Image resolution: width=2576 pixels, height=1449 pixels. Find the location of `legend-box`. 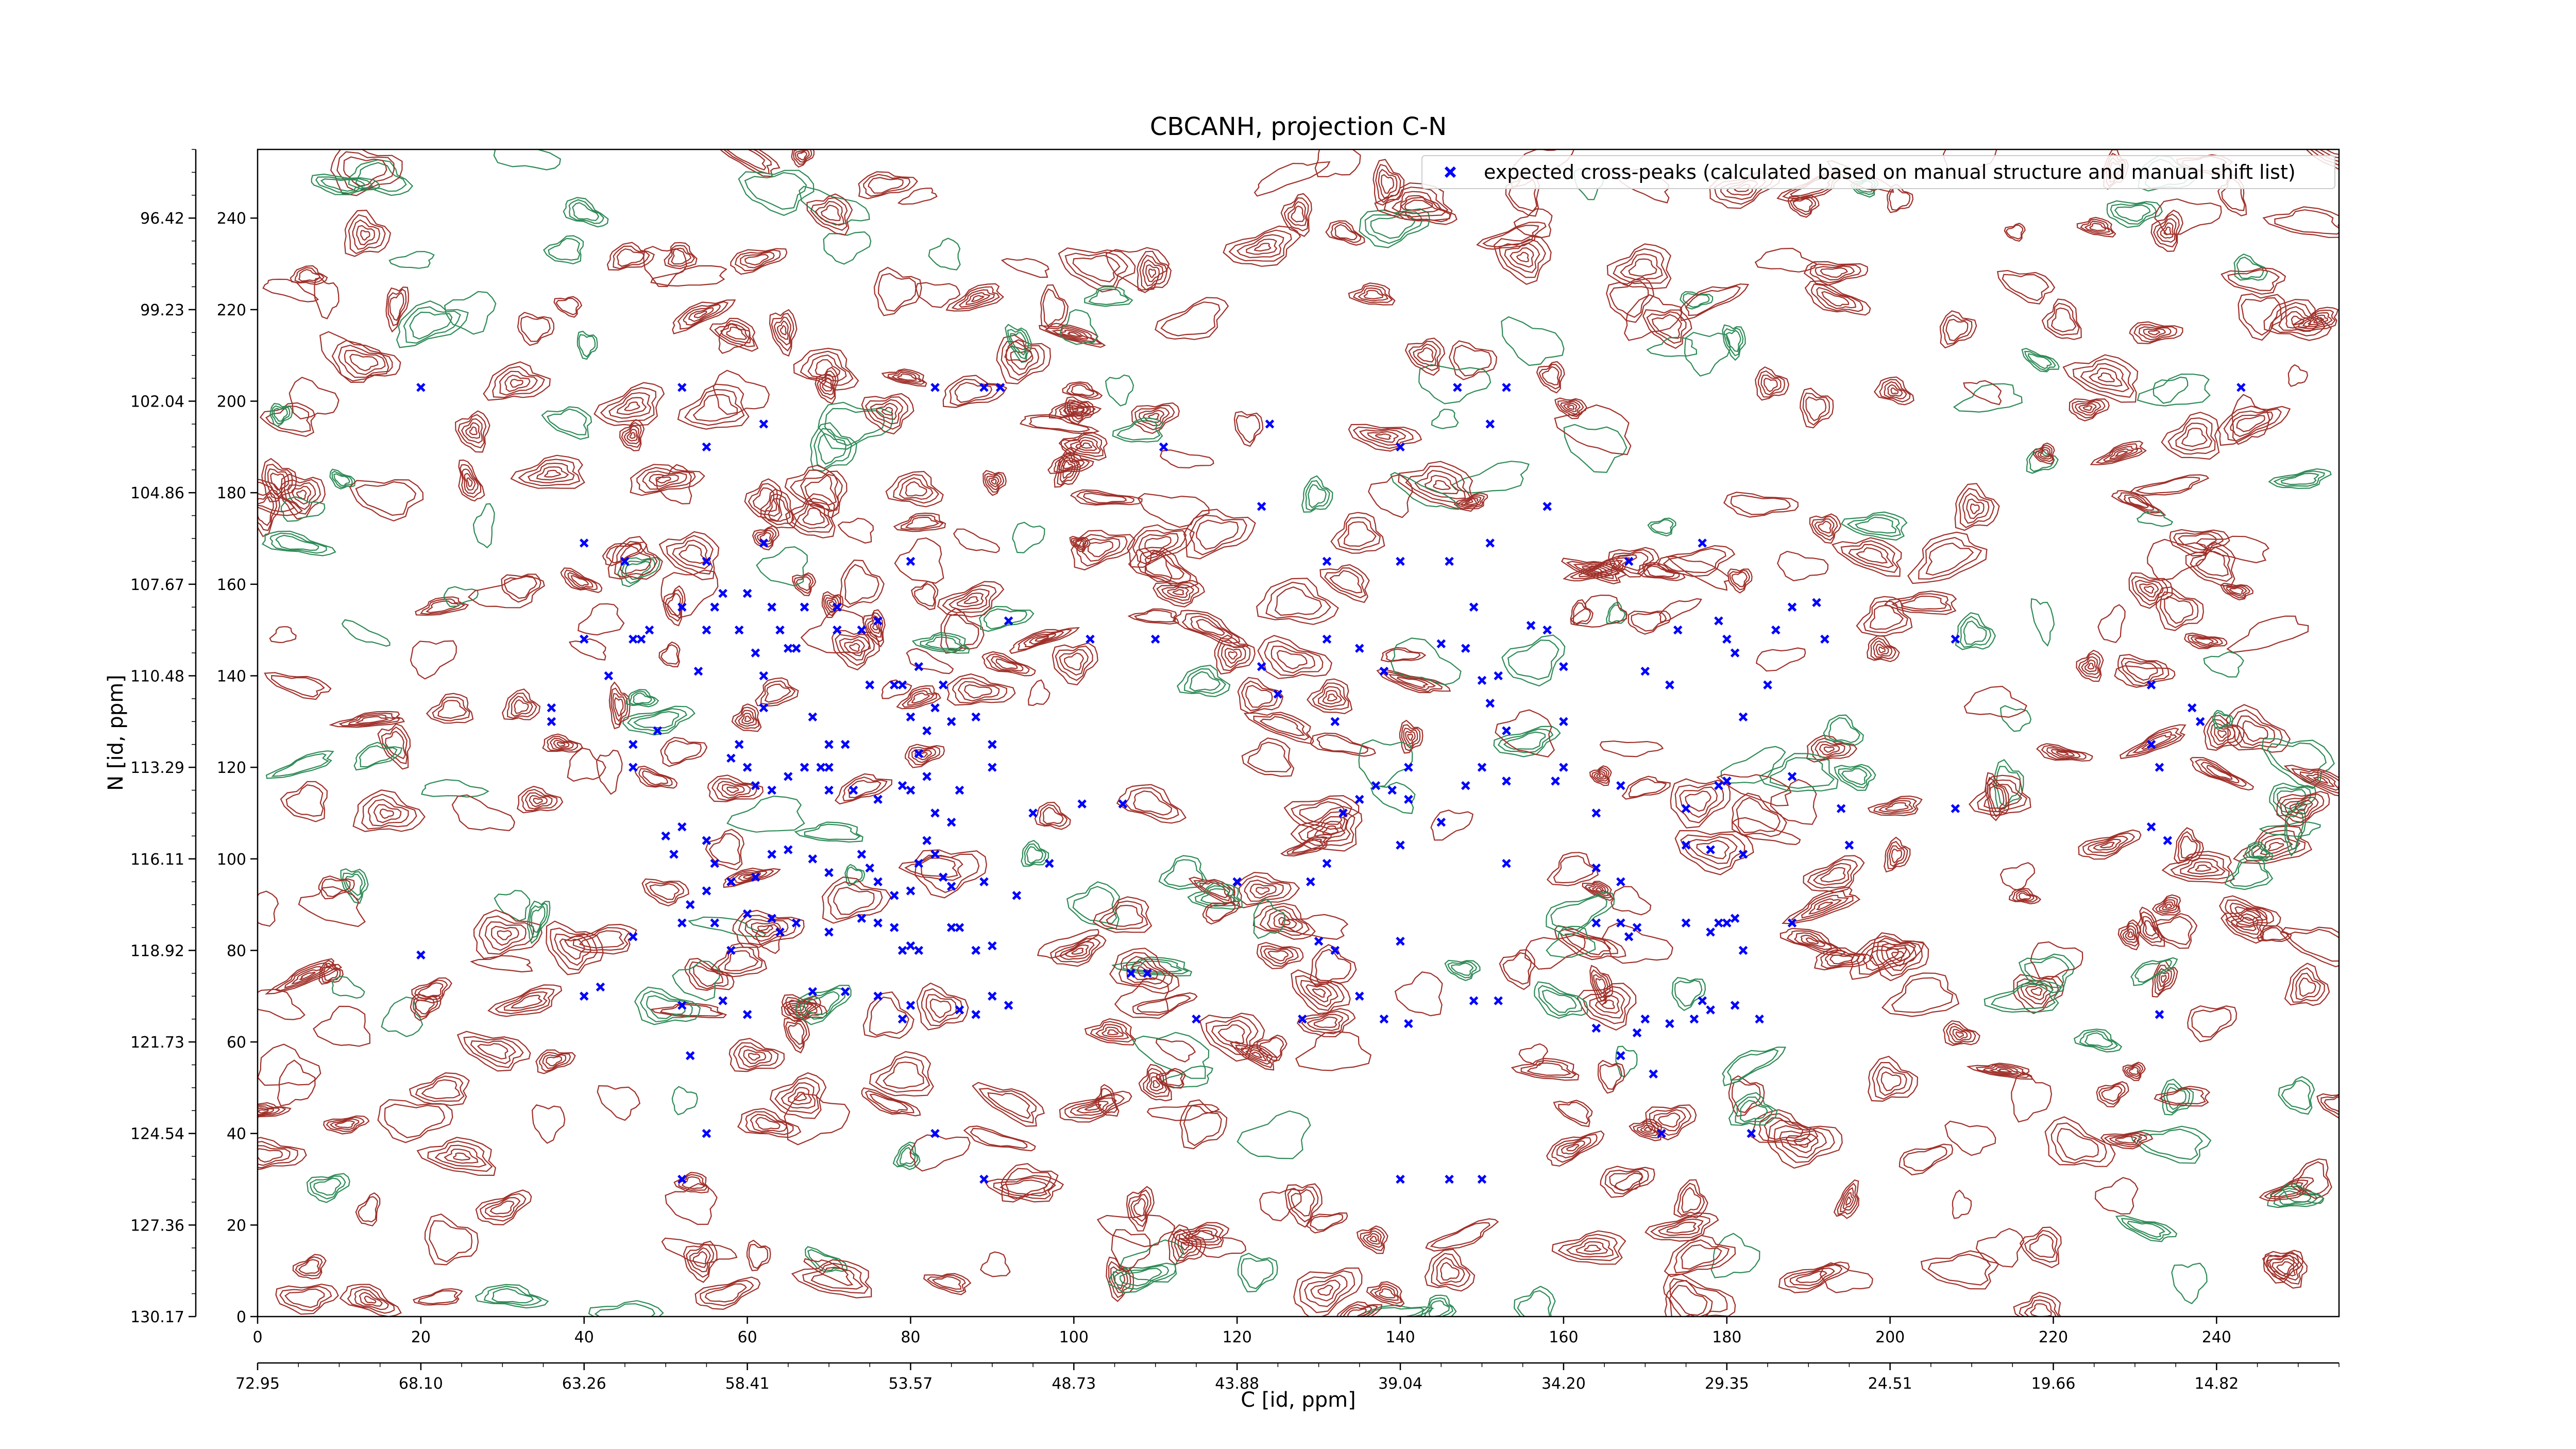

legend-box is located at coordinates (1878, 172).